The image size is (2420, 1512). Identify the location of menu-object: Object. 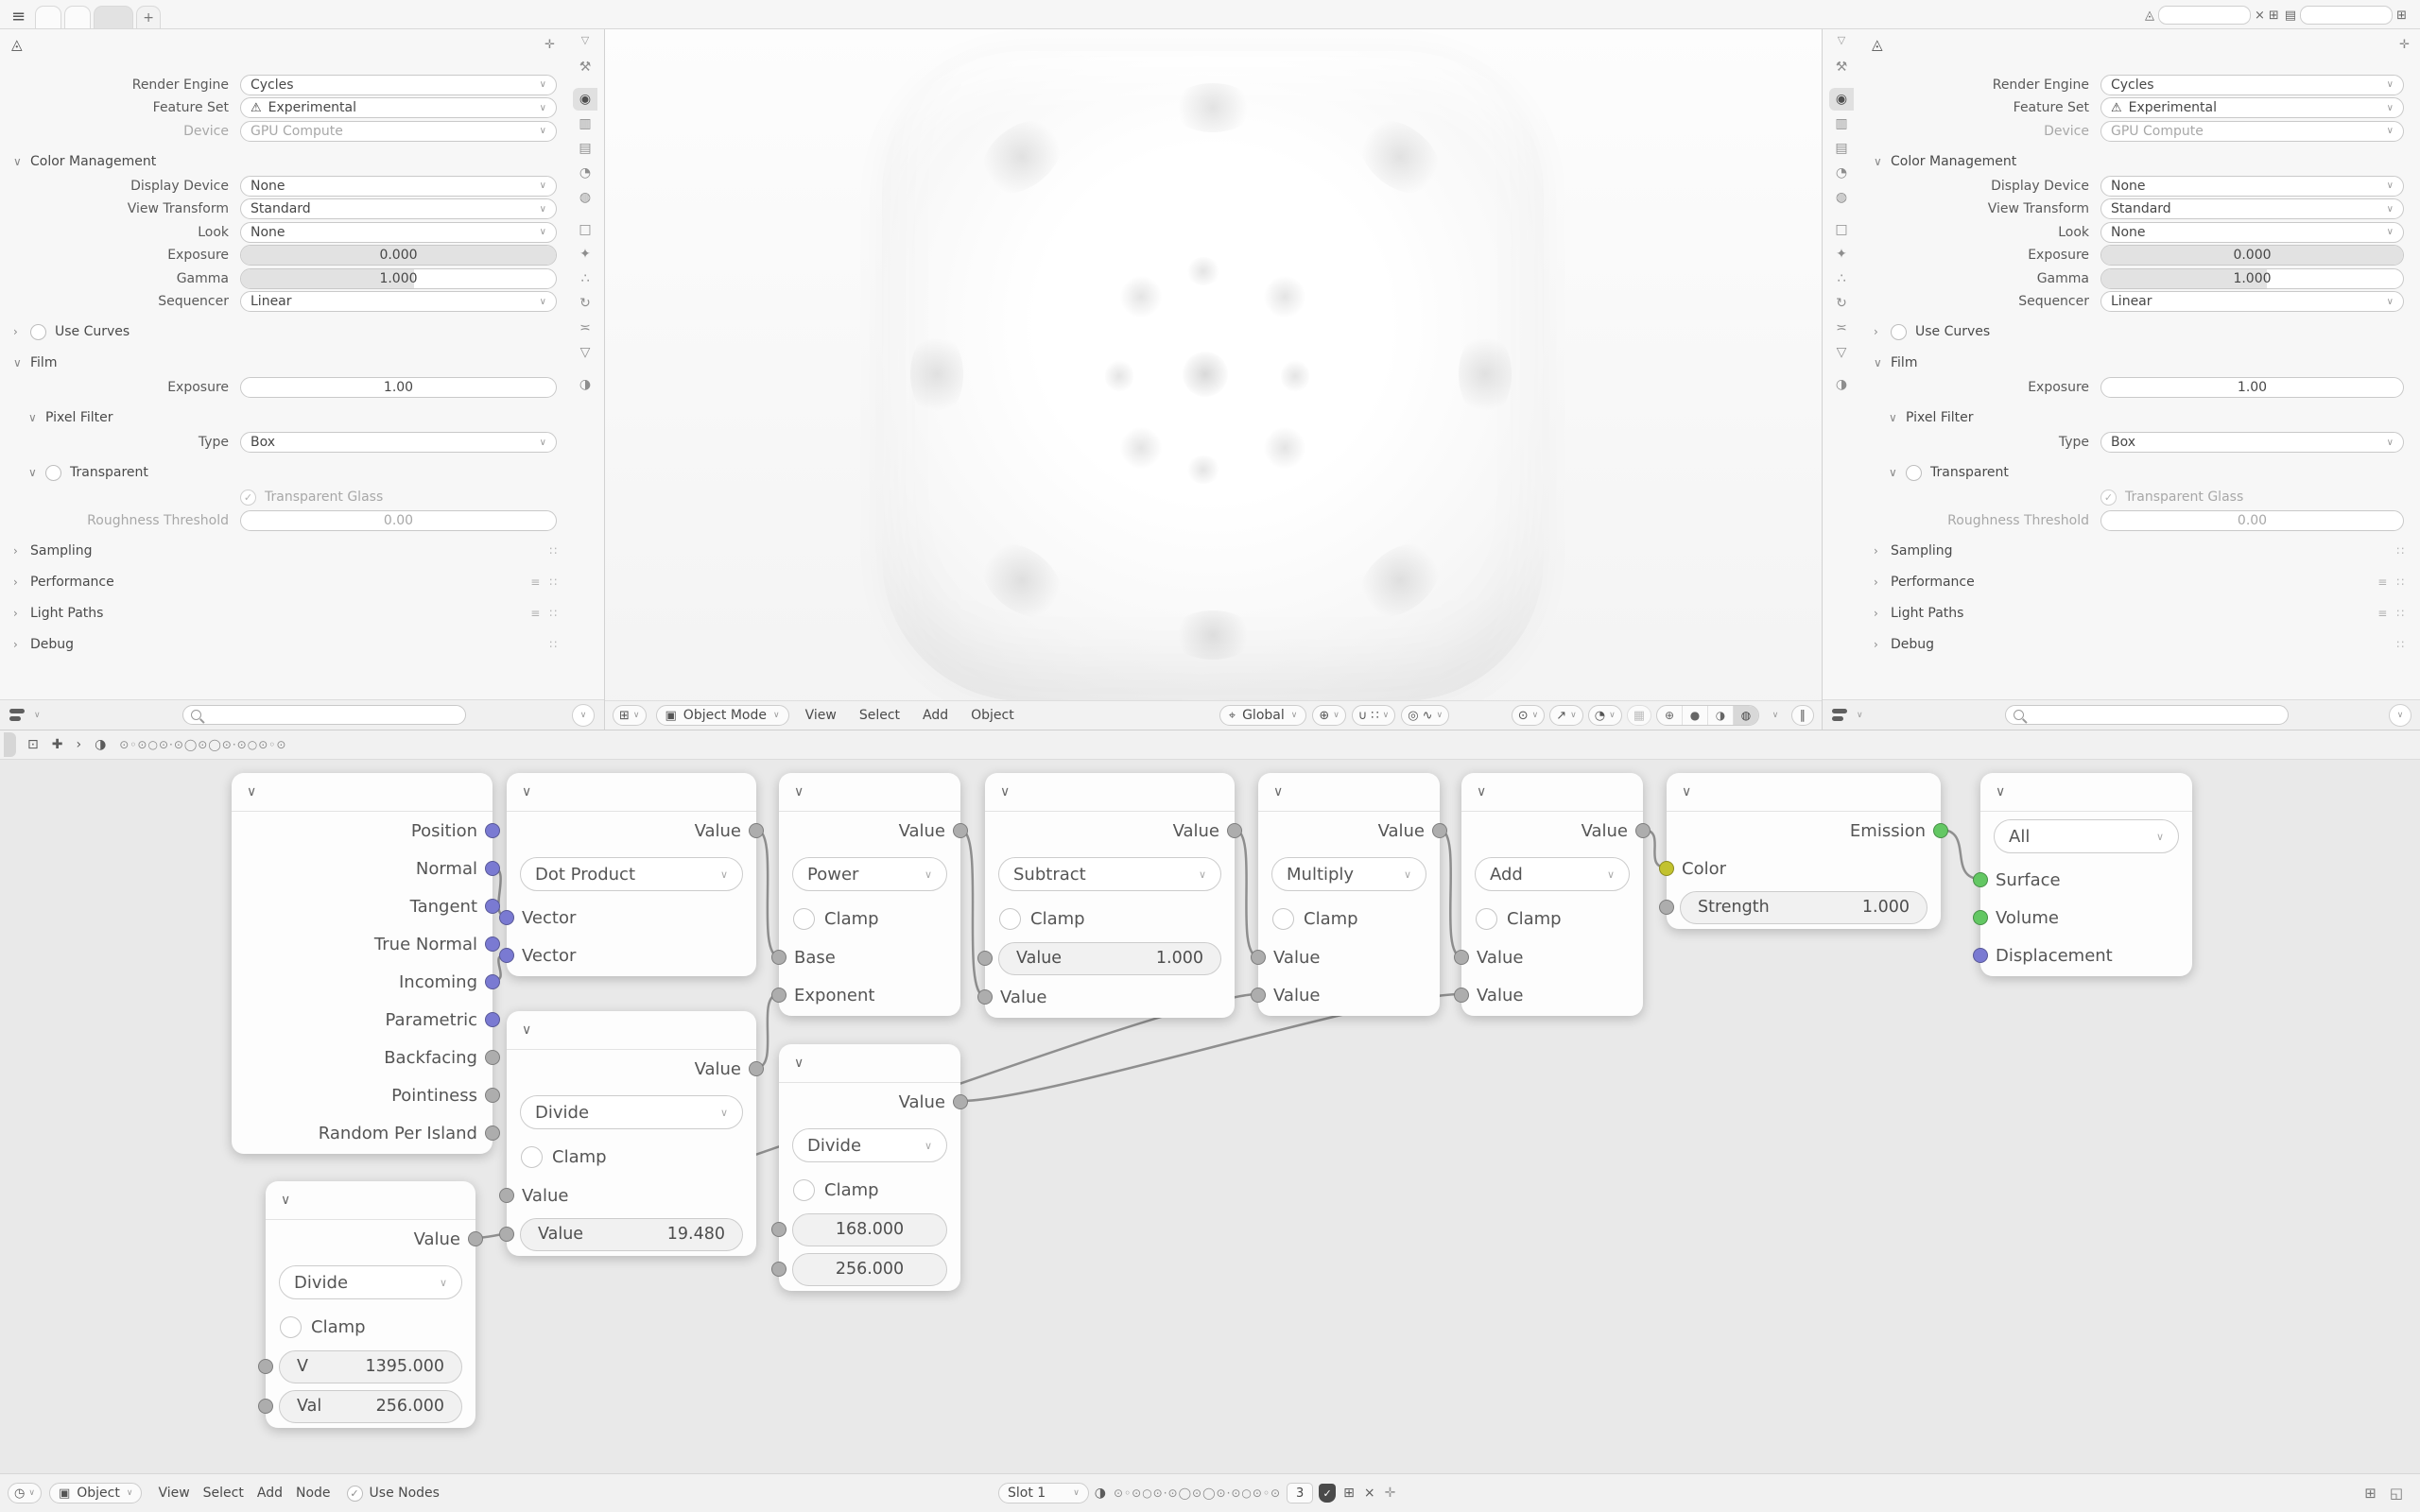
(992, 715).